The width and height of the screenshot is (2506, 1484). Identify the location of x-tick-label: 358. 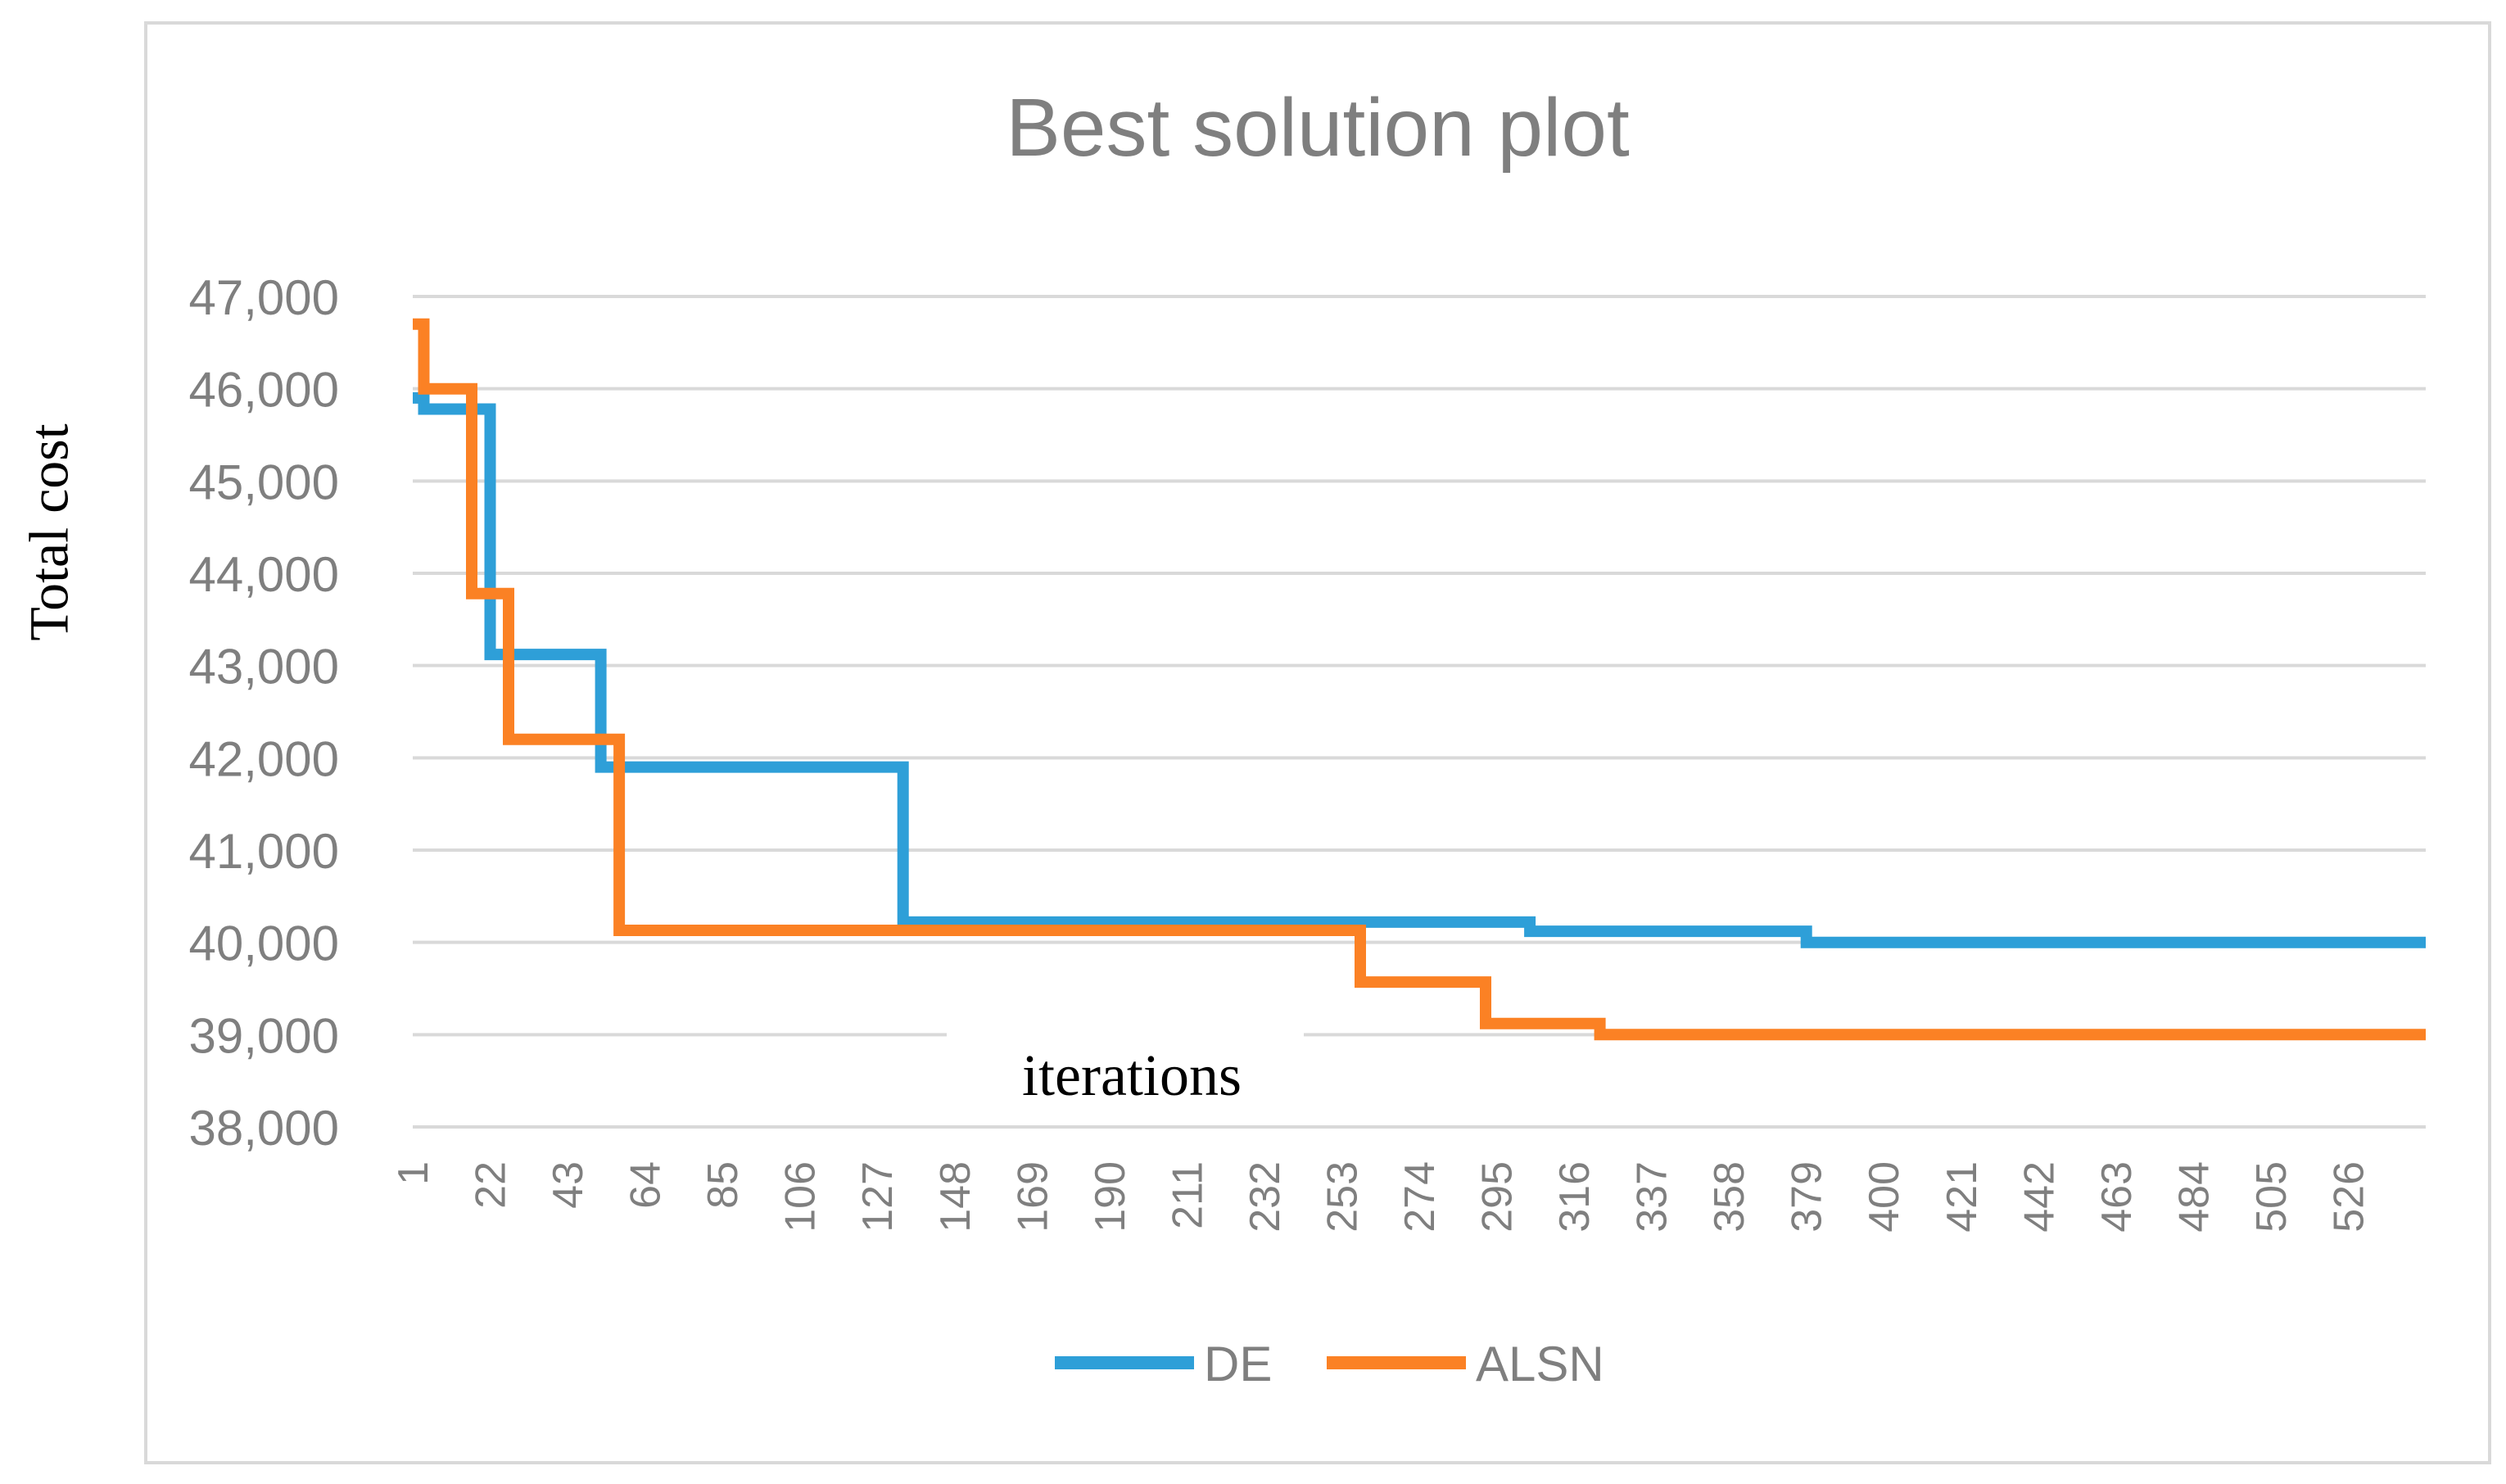
(1729, 1197).